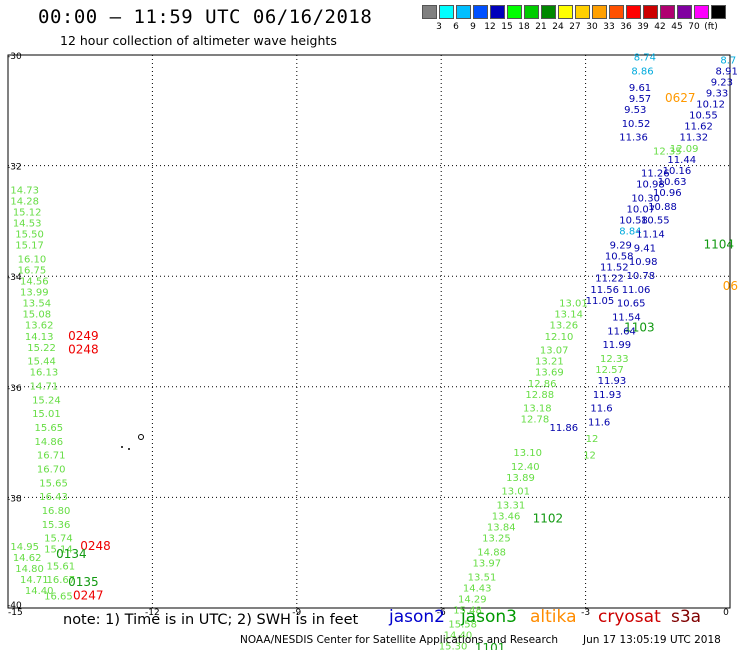  Describe the element at coordinates (58, 550) in the screenshot. I see `swh-value-label: 15.14` at that location.